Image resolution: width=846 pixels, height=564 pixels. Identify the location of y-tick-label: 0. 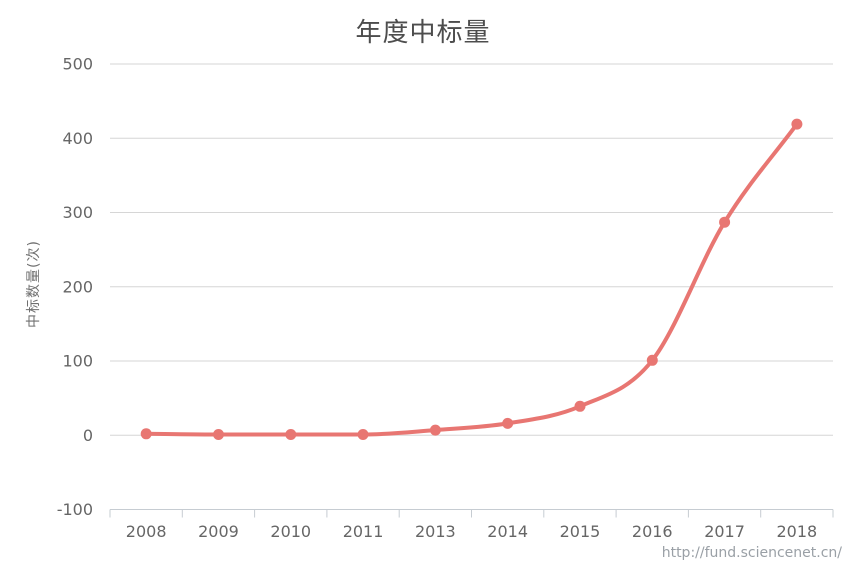
(88, 435).